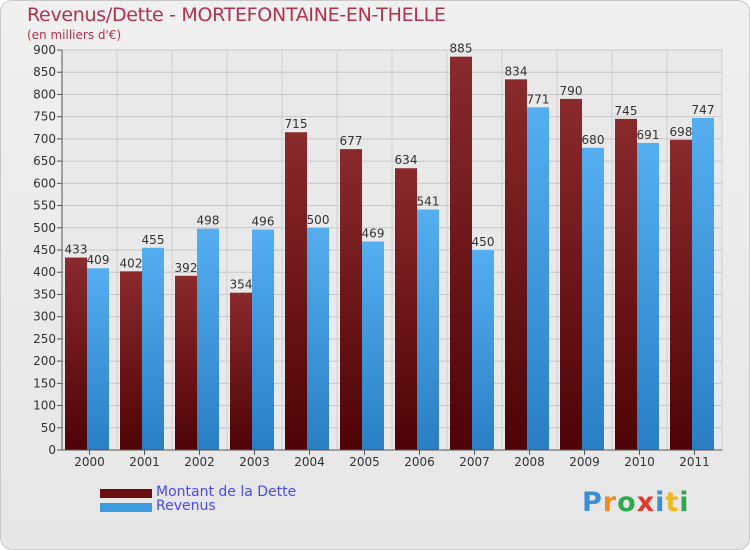 Image resolution: width=750 pixels, height=550 pixels. I want to click on legend-label-revenue: Revenus, so click(186, 506).